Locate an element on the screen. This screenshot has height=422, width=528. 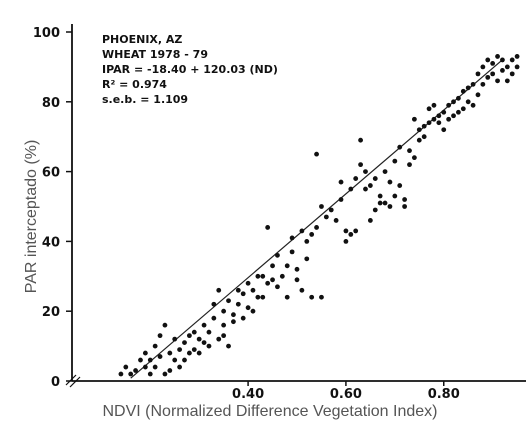
y-tick-label: 20 is located at coordinates (51, 312).